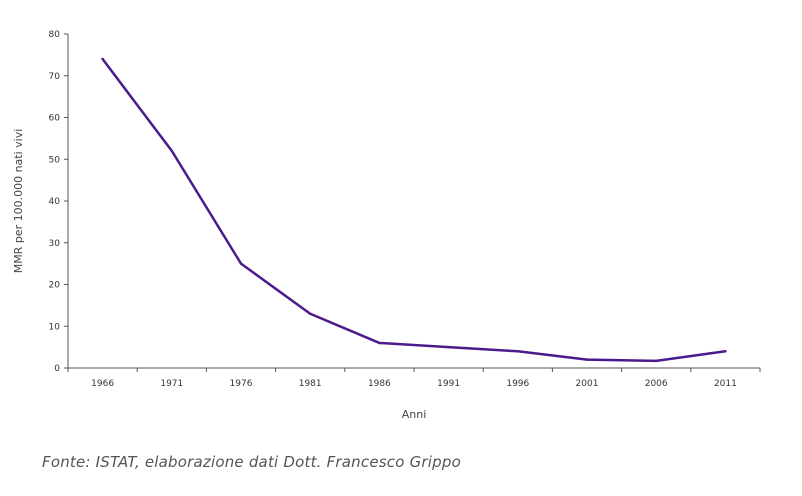 The image size is (802, 496). Describe the element at coordinates (414, 378) in the screenshot. I see `x-axis: 1966 1971 1976 1981 1986 1991 1996 2001 2006 2011` at that location.